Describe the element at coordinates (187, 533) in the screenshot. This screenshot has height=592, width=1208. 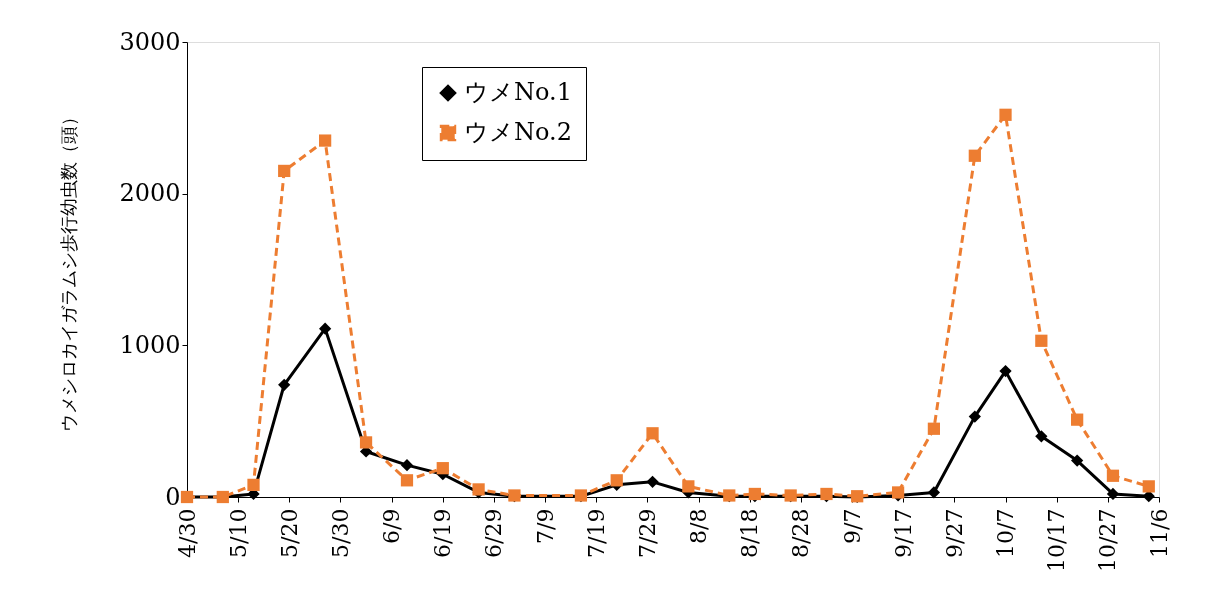
I see `x-tick-label: 4/30` at that location.